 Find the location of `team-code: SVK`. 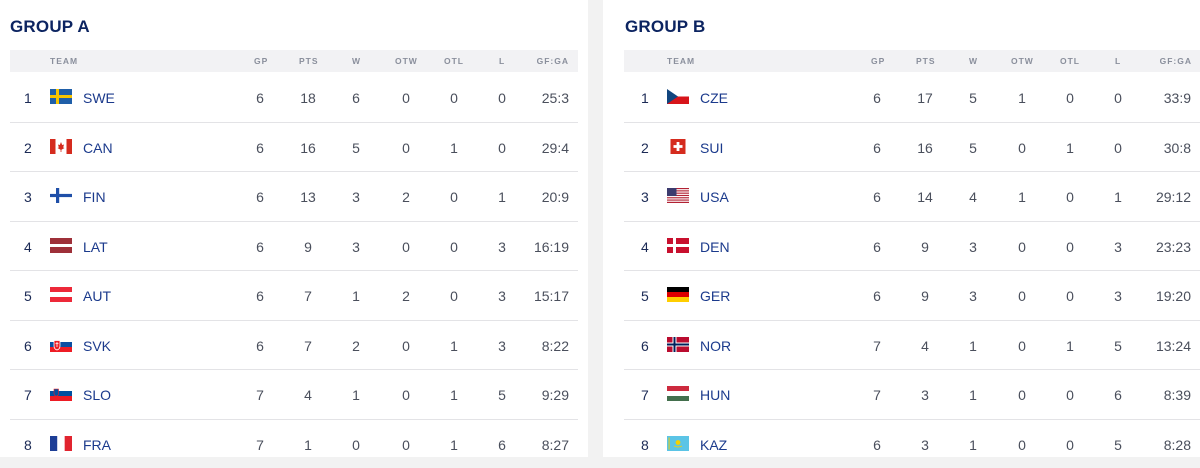

team-code: SVK is located at coordinates (97, 346).